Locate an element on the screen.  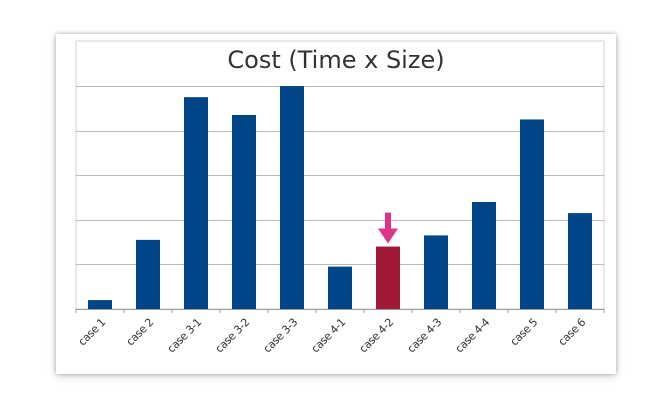
x-tick-label: case 3-1 is located at coordinates (184, 335).